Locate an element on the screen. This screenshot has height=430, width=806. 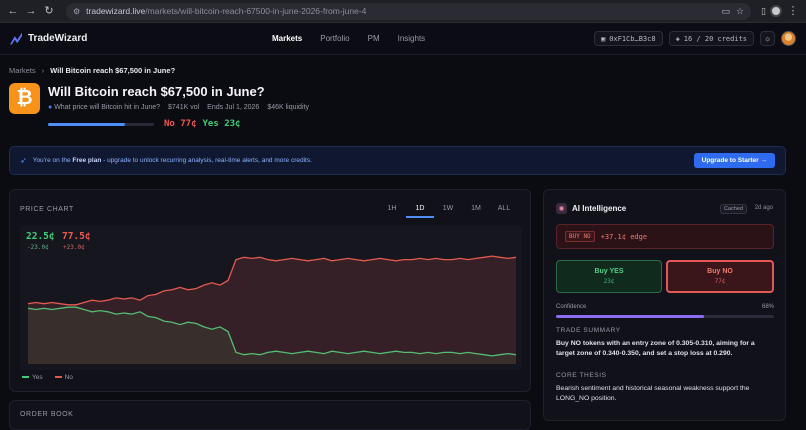
back-icon: ← is located at coordinates (13, 11).